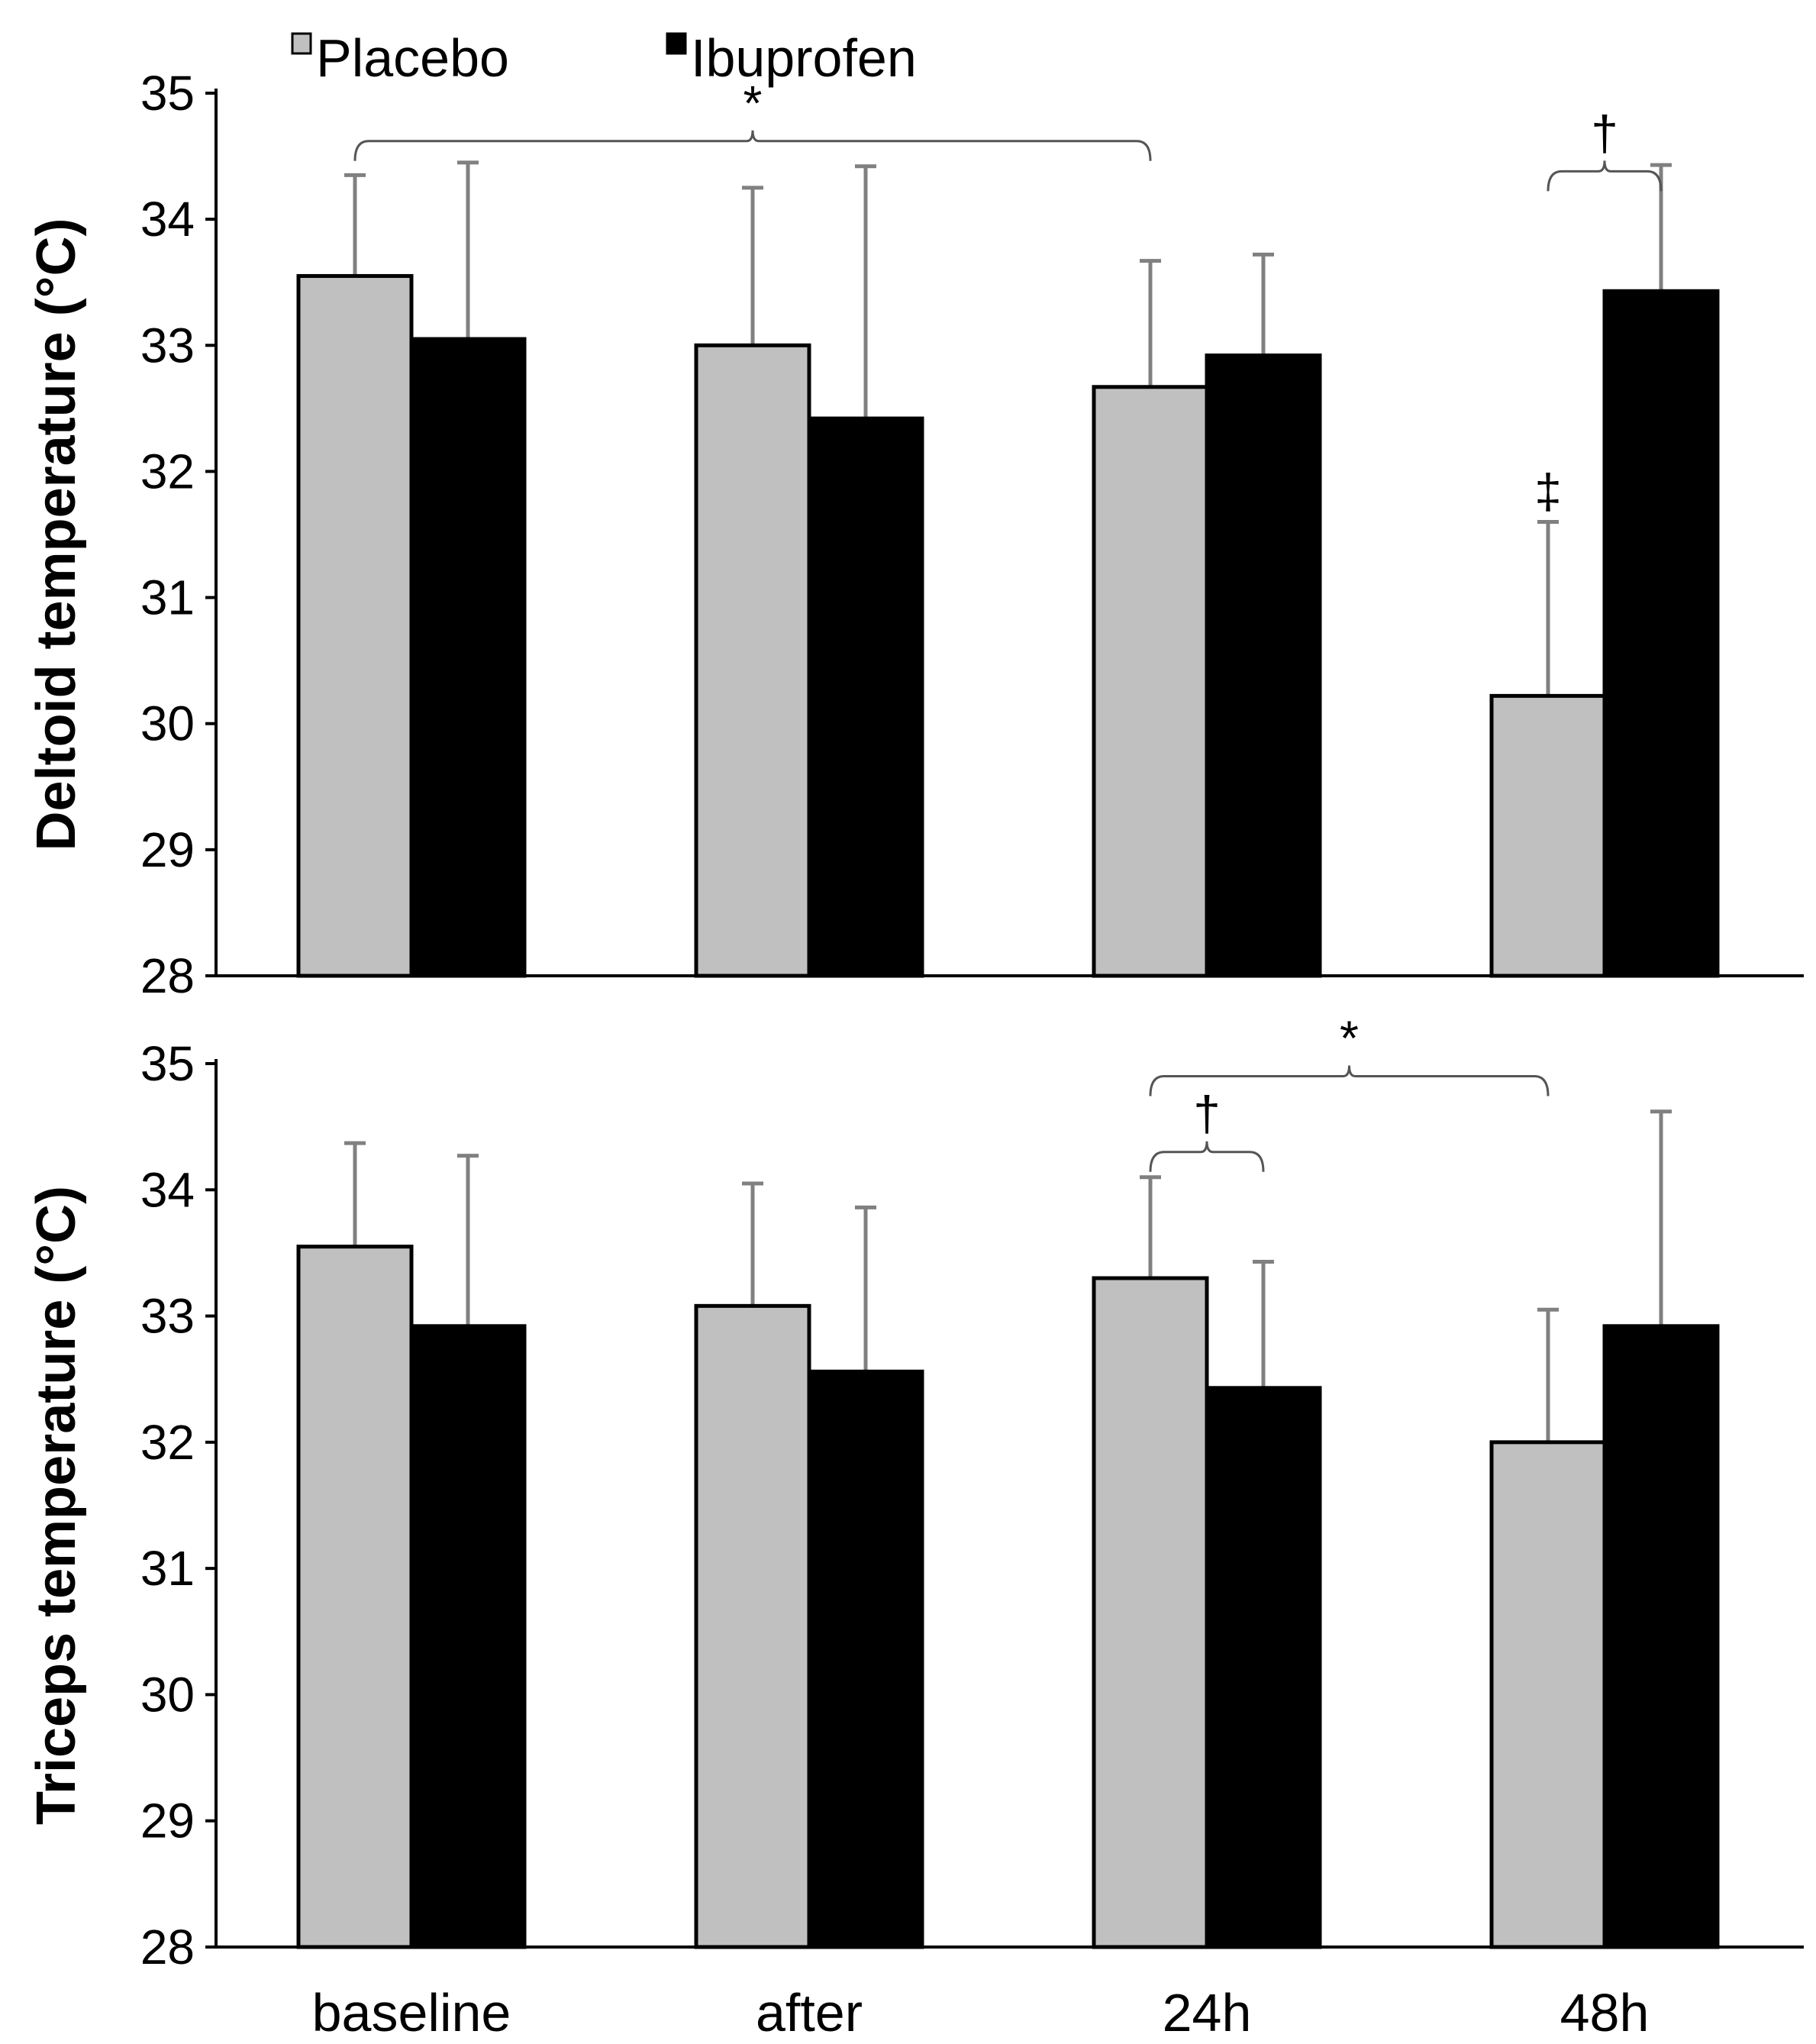 This screenshot has width=1816, height=2044. Describe the element at coordinates (355, 625) in the screenshot. I see `deltoid-bar-placebo-baseline` at that location.